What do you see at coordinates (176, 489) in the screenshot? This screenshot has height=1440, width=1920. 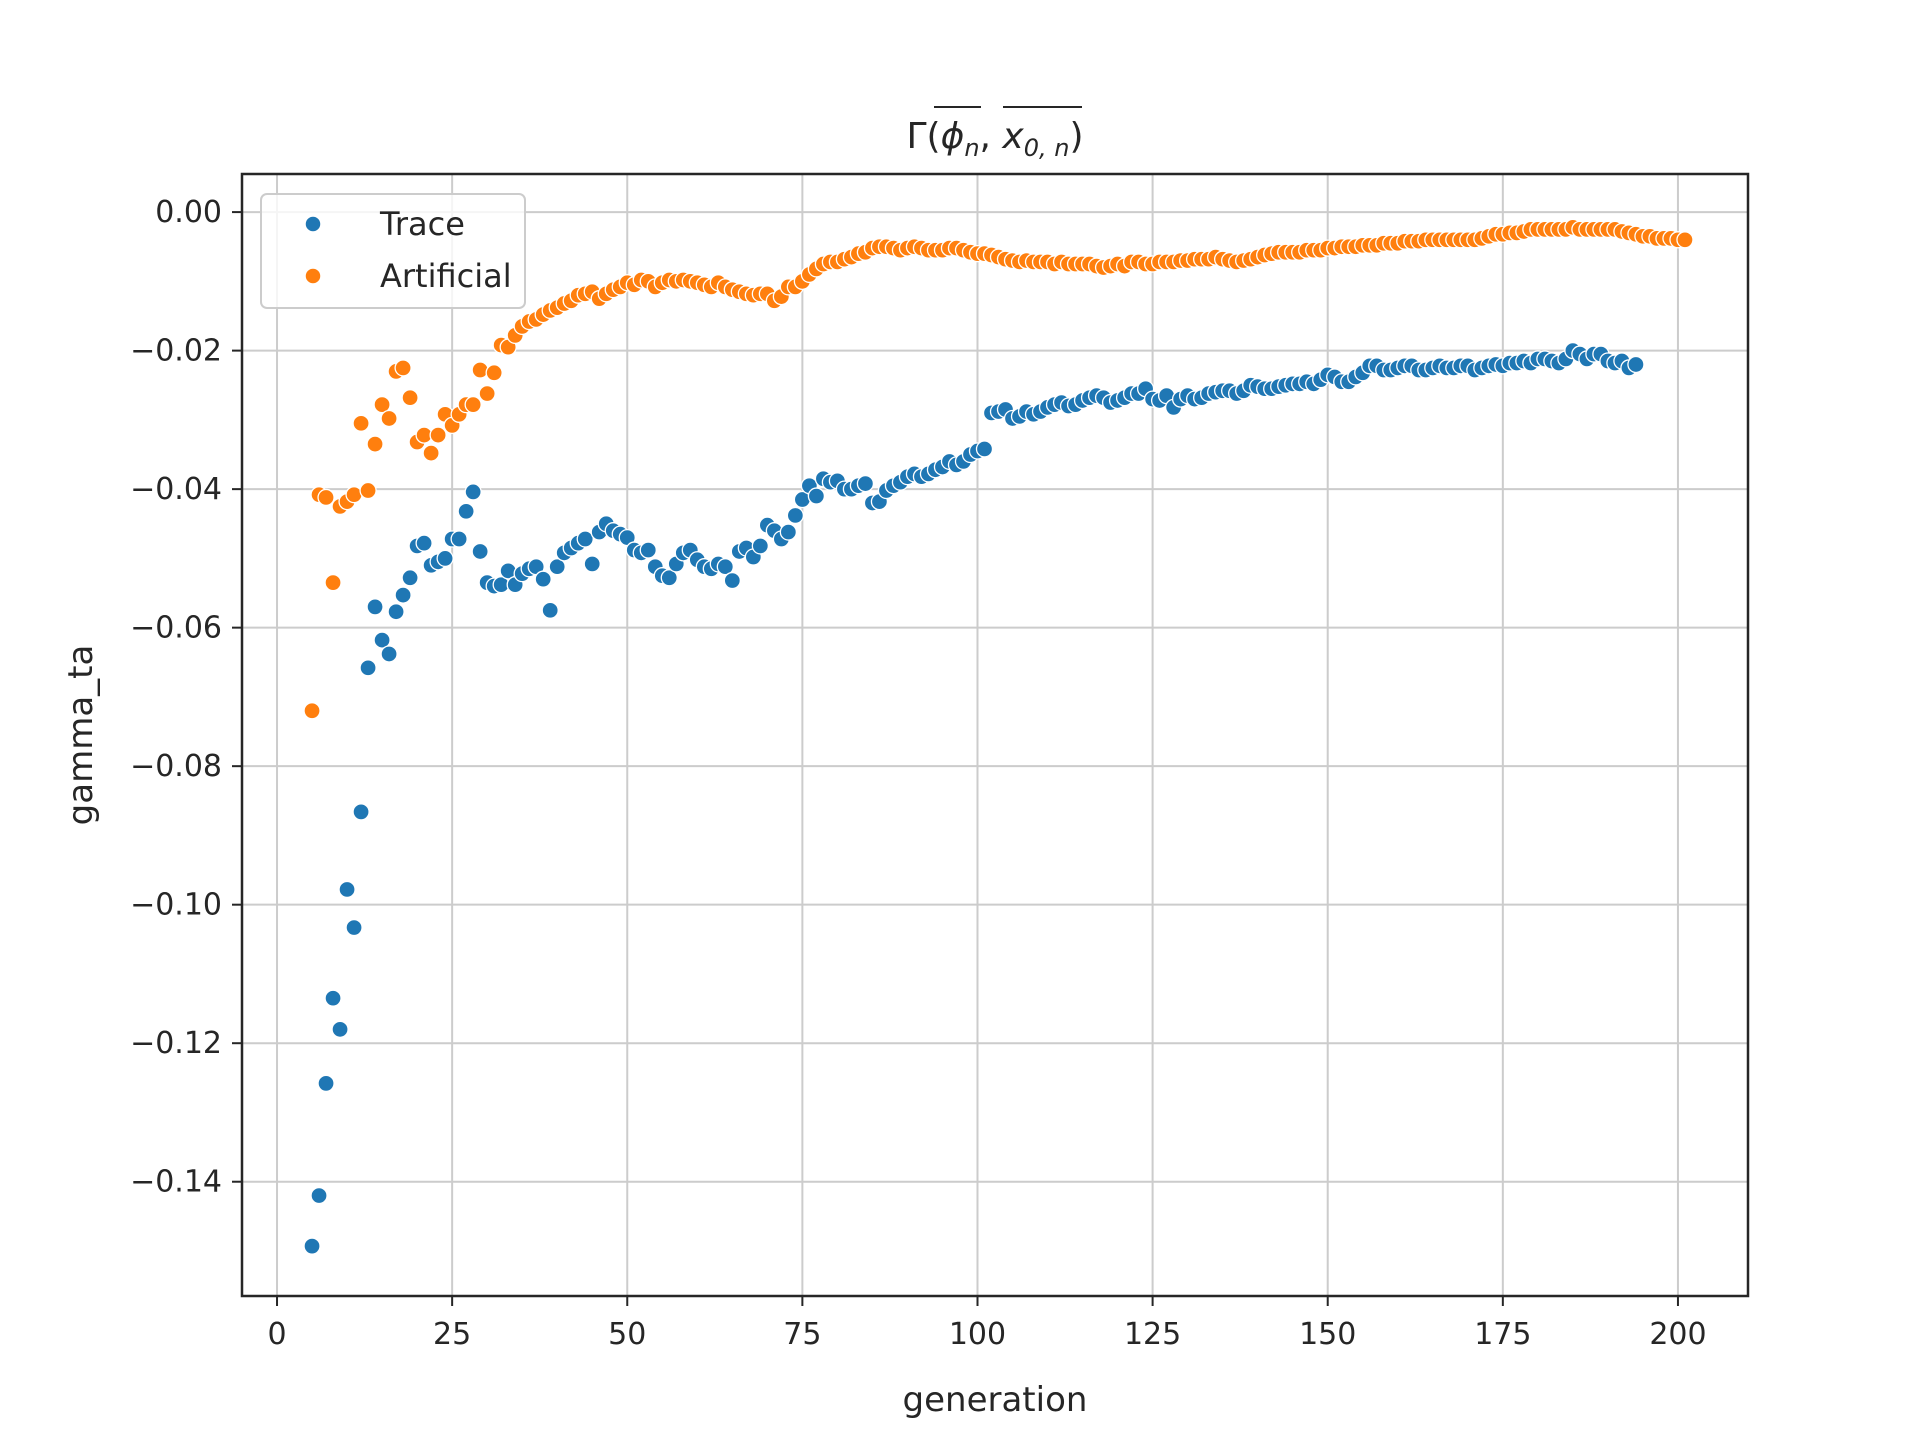 I see `y-tick-label: −0.04` at bounding box center [176, 489].